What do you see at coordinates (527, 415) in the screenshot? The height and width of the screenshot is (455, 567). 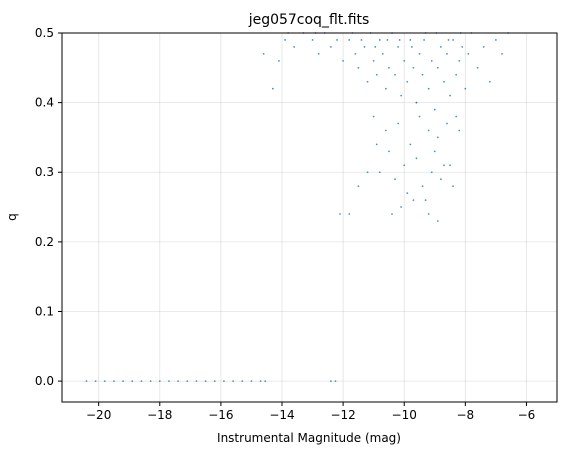 I see `x-tick-label: −6` at bounding box center [527, 415].